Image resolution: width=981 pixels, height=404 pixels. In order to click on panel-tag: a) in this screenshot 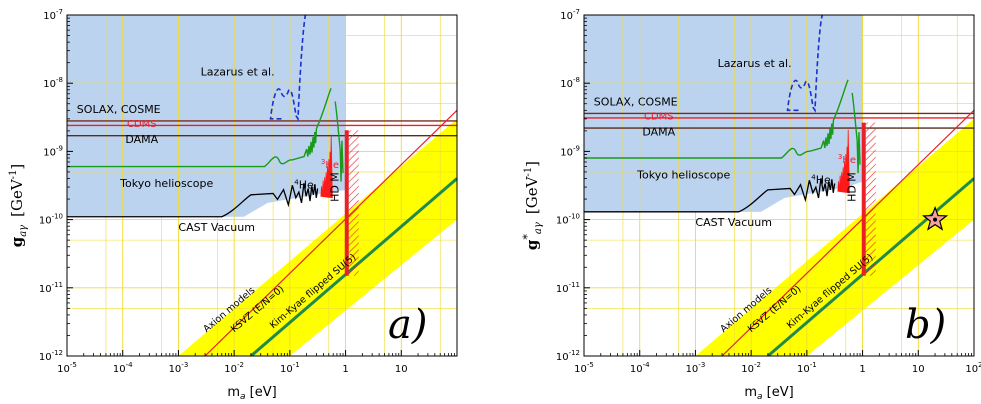, I will do `click(407, 325)`.